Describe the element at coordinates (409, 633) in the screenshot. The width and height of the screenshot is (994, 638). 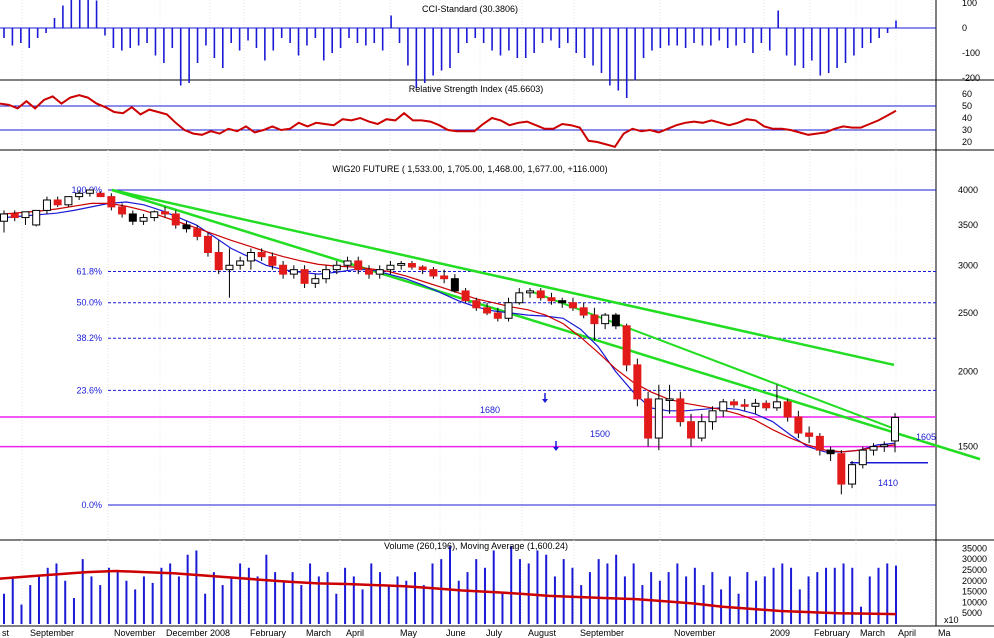
I see `x-axis-label: May` at that location.